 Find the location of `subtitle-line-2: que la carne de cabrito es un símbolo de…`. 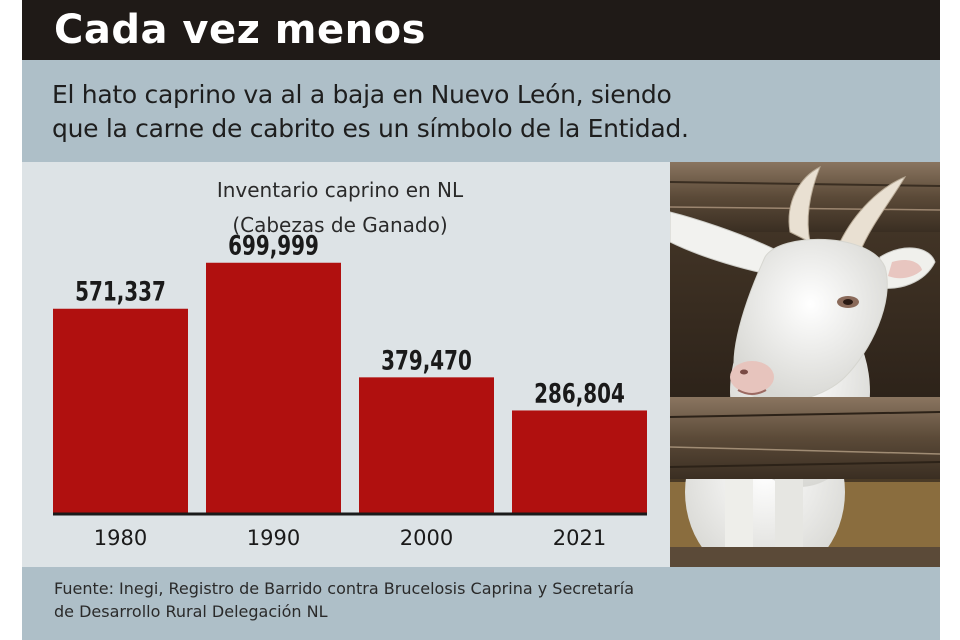

subtitle-line-2: que la carne de cabrito es un símbolo de… is located at coordinates (370, 128).